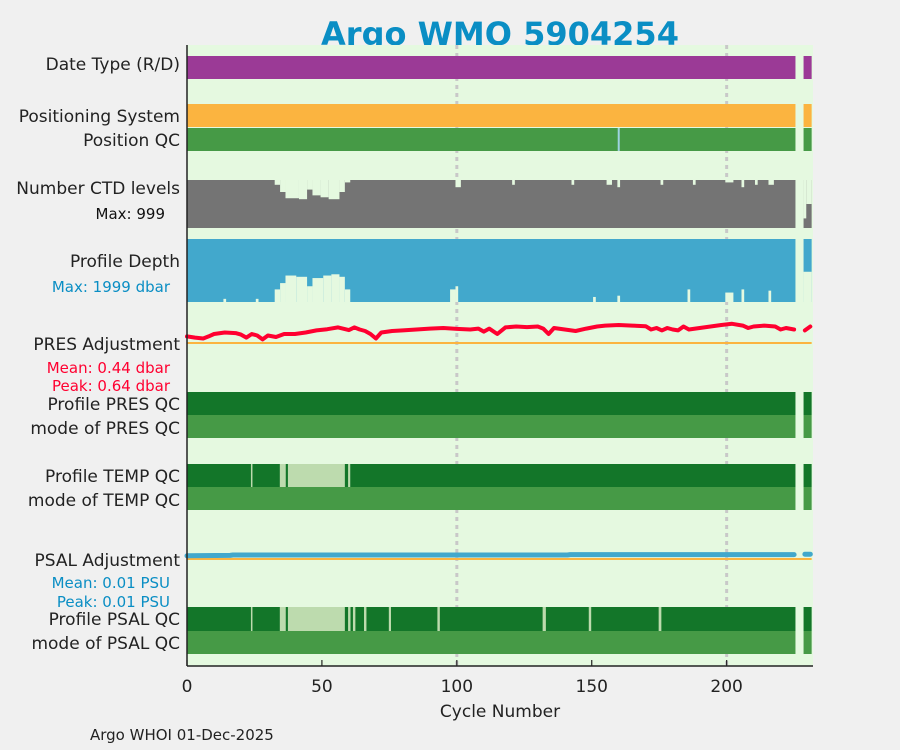 This screenshot has width=900, height=750. What do you see at coordinates (187, 687) in the screenshot?
I see `x-tick-label-0: 0` at bounding box center [187, 687].